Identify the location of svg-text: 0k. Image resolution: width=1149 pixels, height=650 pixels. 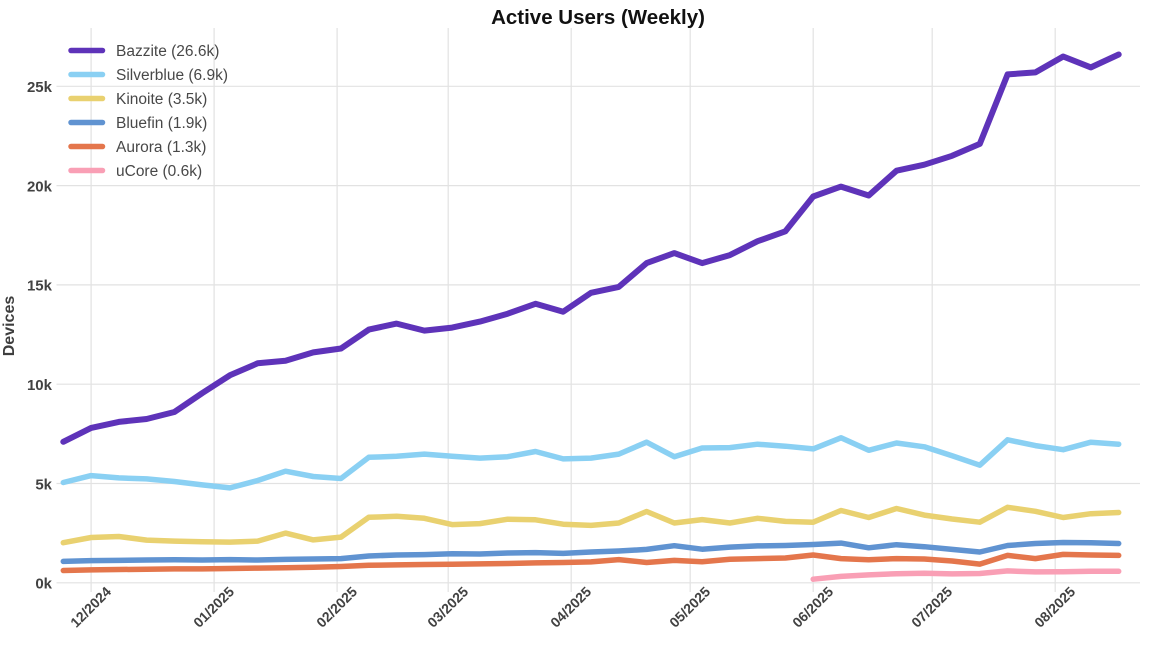
(43, 584).